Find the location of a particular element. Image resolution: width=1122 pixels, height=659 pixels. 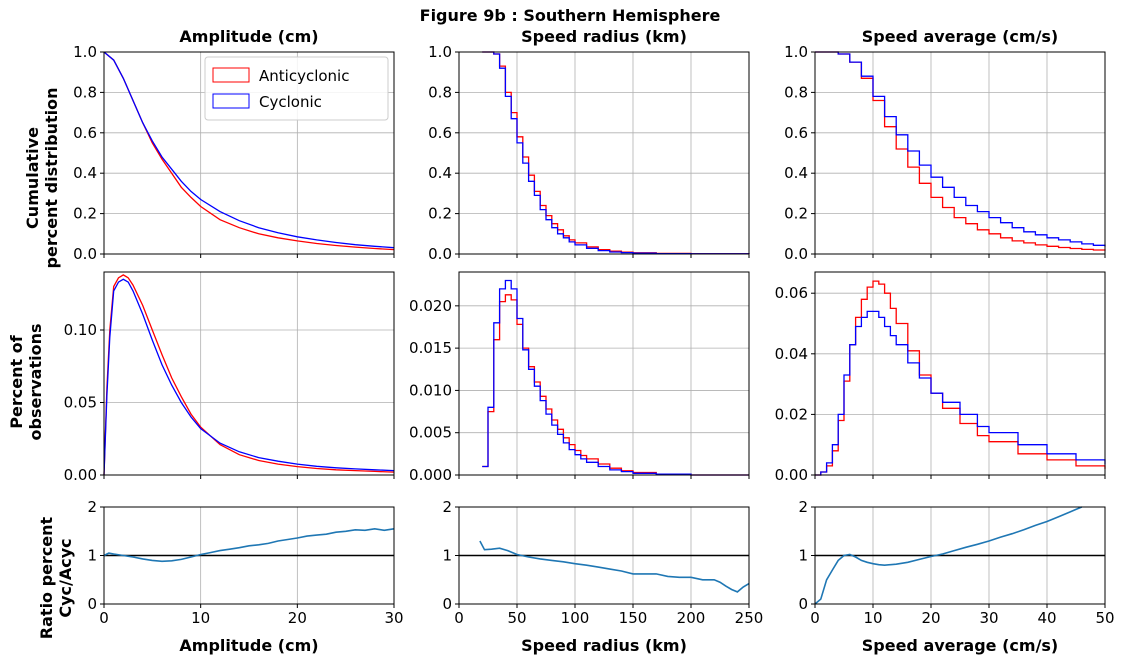

series-ratio-amplitude is located at coordinates (249, 545).